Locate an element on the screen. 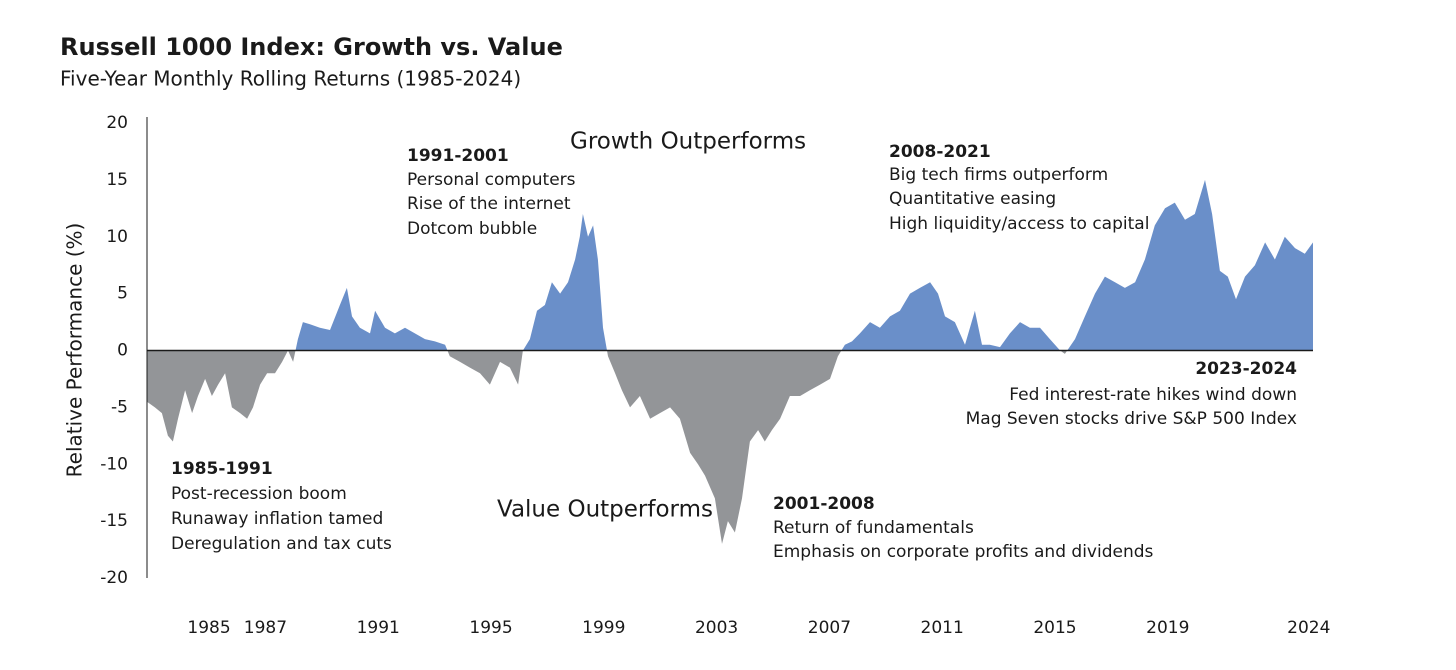 The height and width of the screenshot is (670, 1456). x-tick-label: 2019 is located at coordinates (1167, 628).